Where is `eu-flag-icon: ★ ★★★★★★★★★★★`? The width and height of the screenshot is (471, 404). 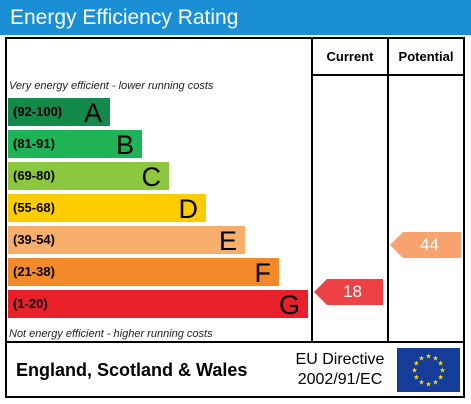 eu-flag-icon: ★ ★★★★★★★★★★★ is located at coordinates (428, 370).